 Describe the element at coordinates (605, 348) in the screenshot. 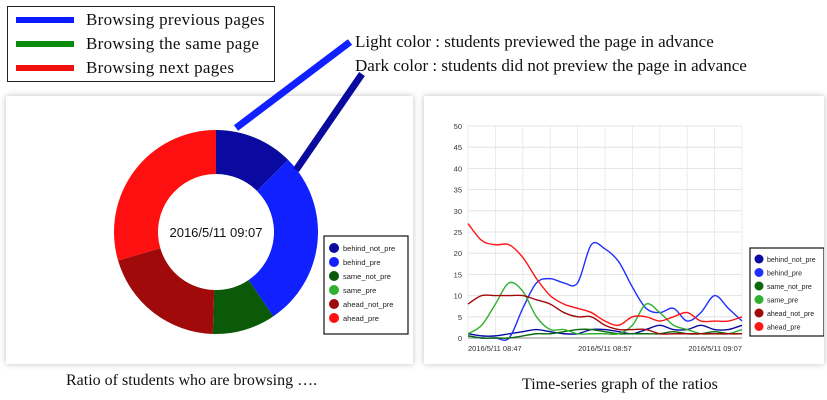

I see `xtick-label-1: 2016/5/11 08:57` at that location.